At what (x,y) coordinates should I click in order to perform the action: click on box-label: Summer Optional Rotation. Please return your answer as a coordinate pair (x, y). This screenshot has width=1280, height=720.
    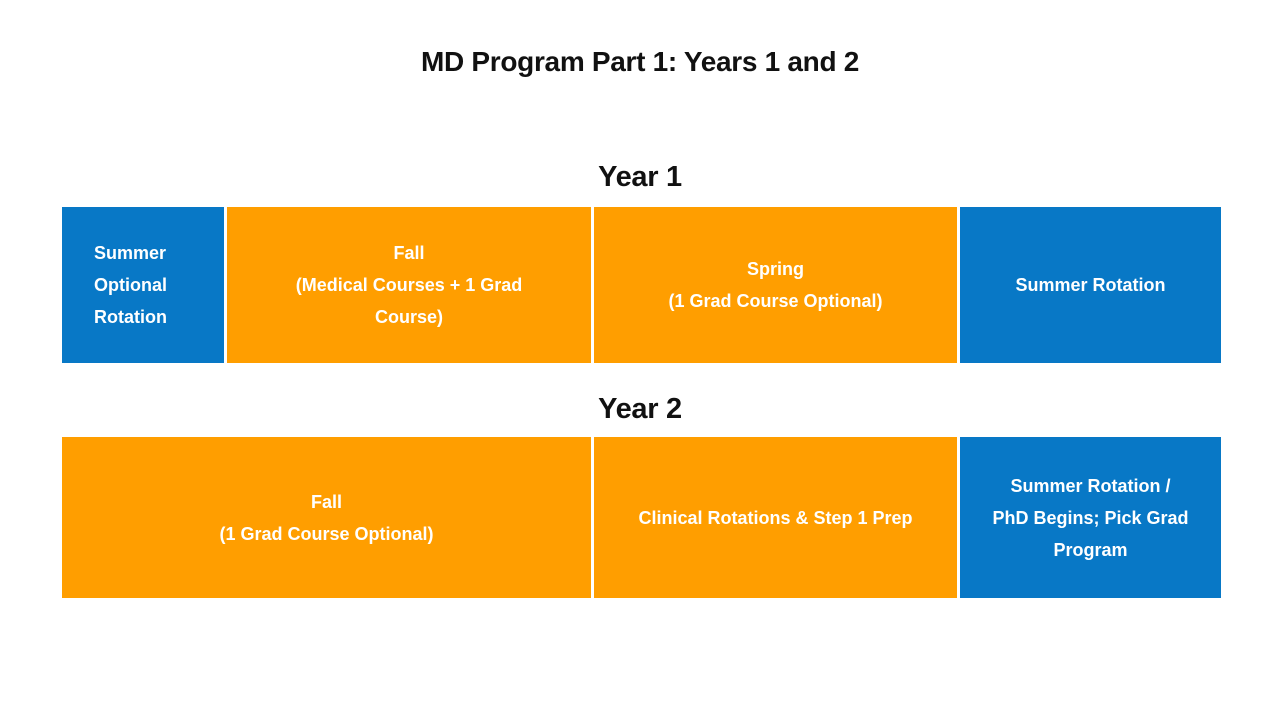
    Looking at the image, I should click on (130, 285).